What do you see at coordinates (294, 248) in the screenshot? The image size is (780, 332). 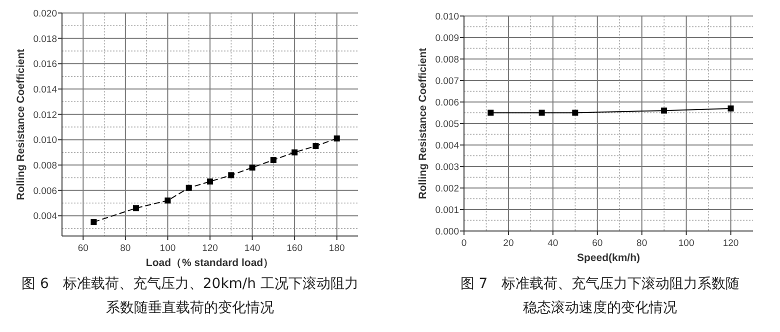 I see `x-tick-label: 160` at bounding box center [294, 248].